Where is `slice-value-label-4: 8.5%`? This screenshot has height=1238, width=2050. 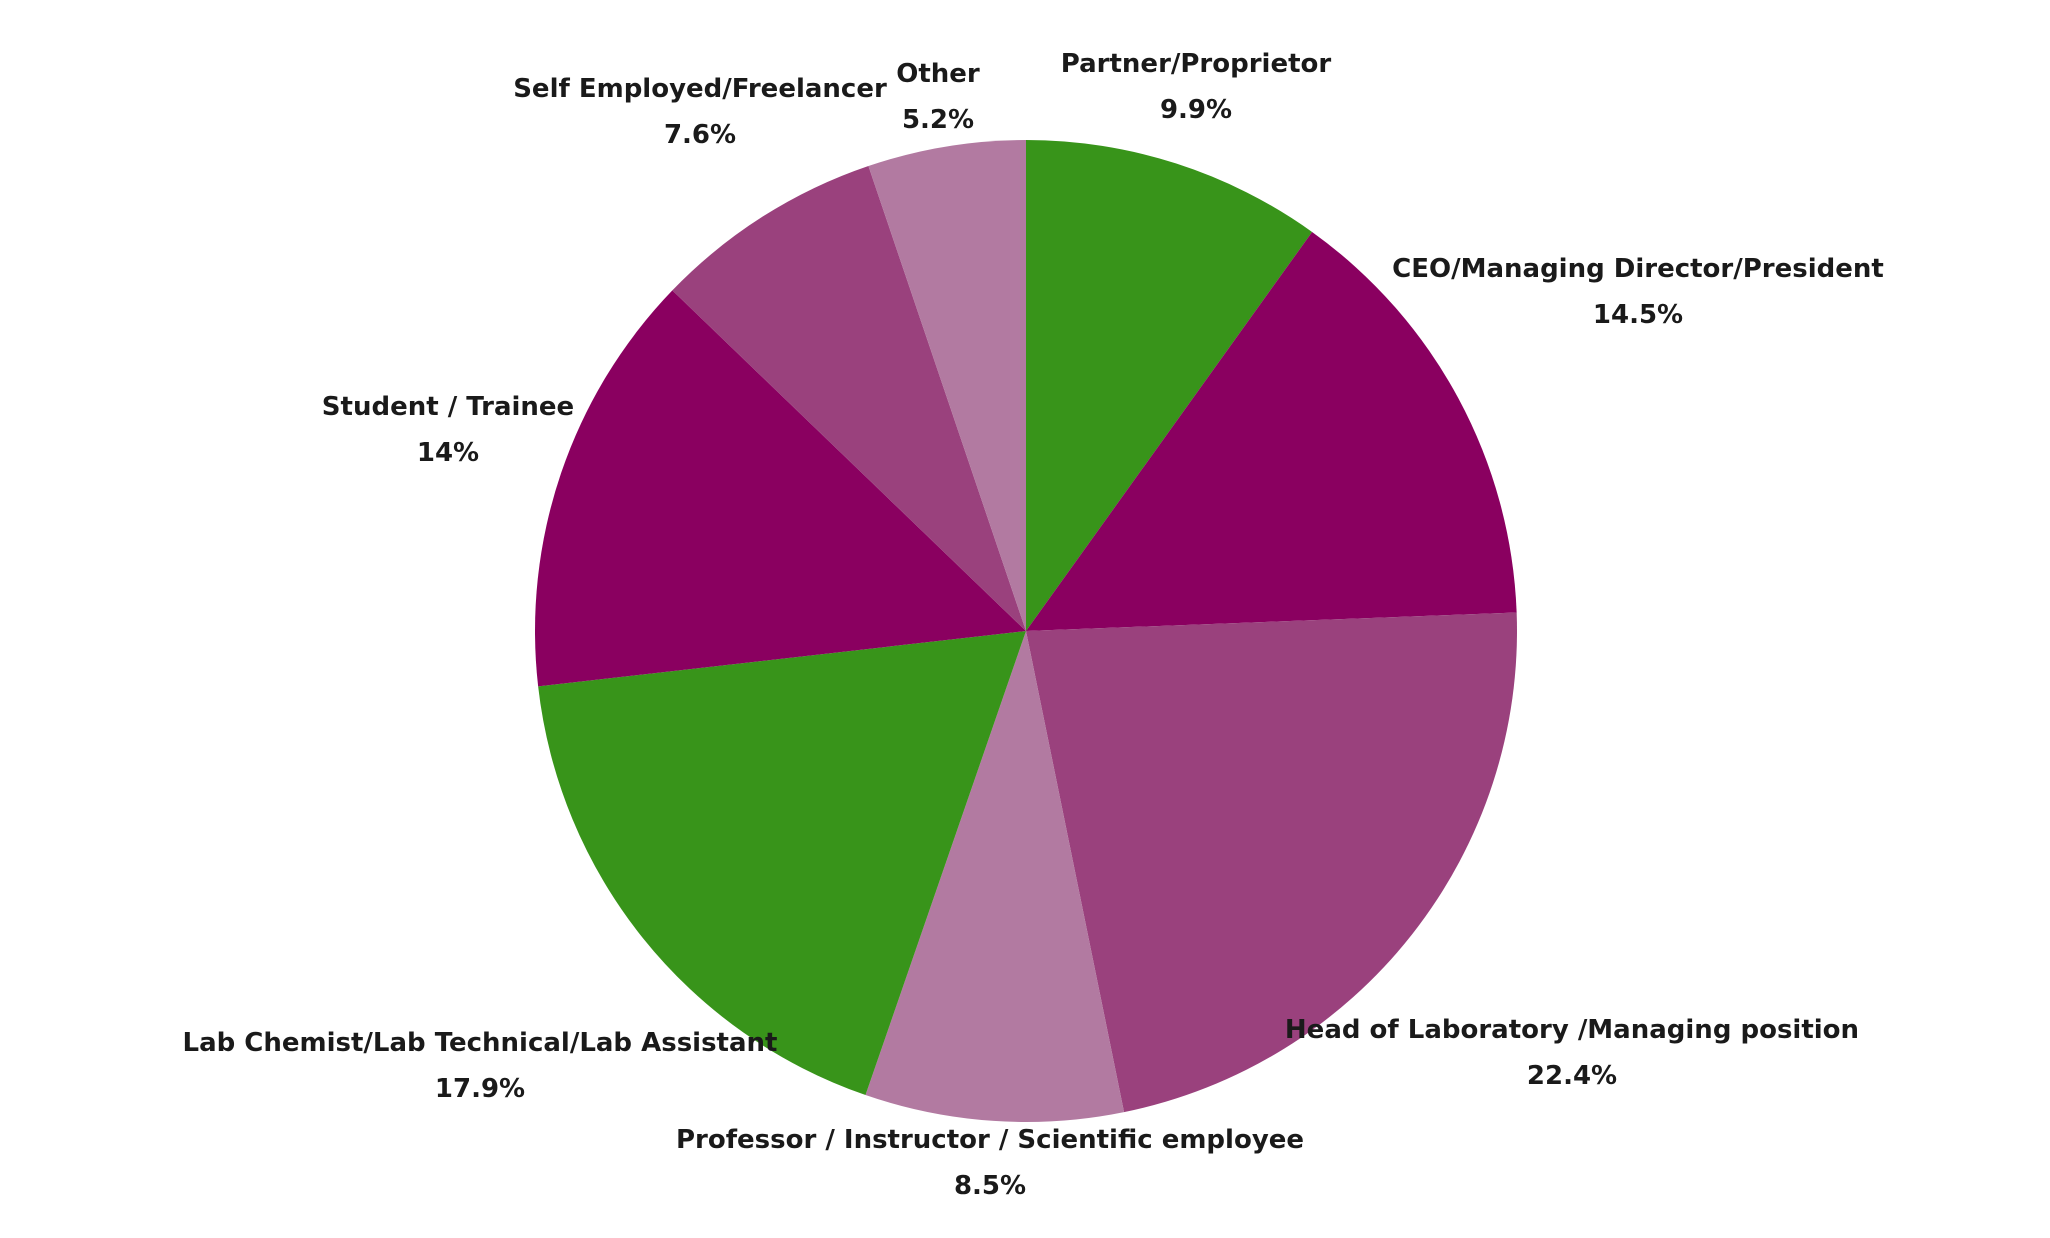
slice-value-label-4: 8.5% is located at coordinates (990, 1186).